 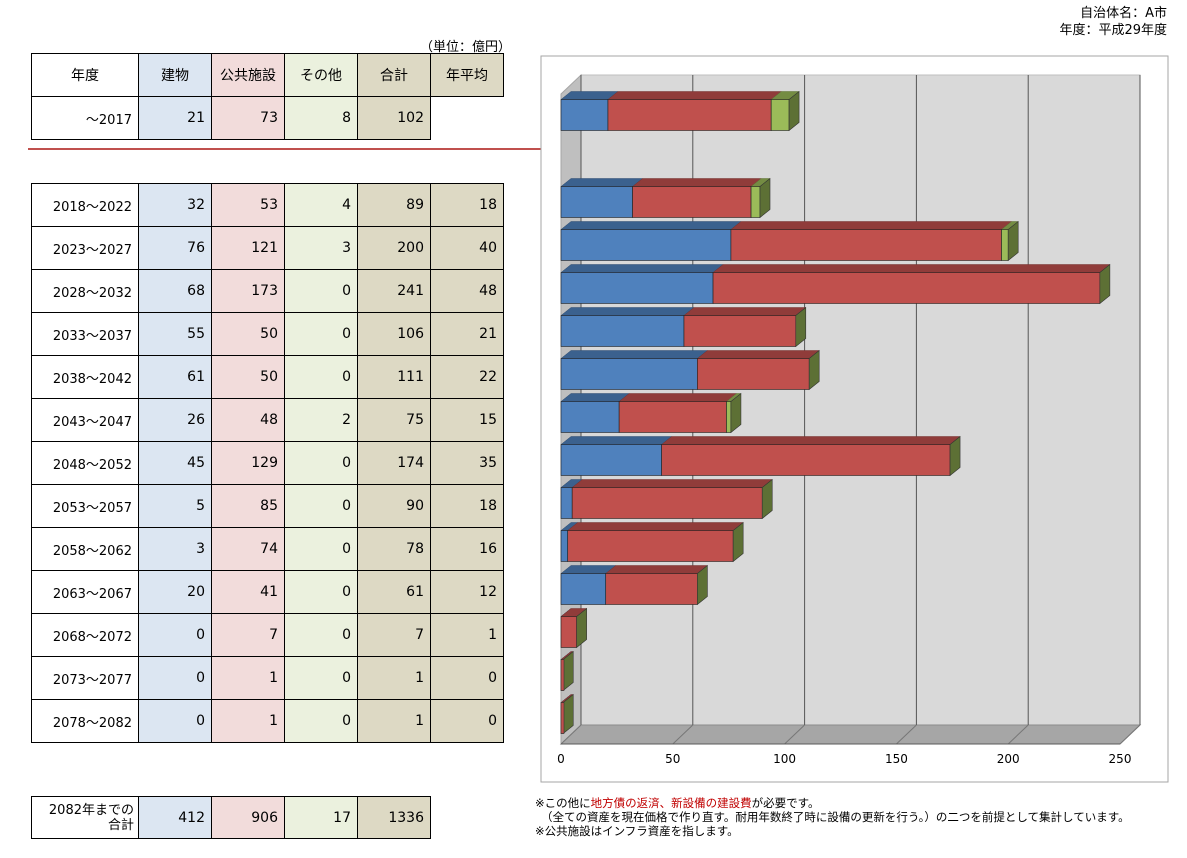 I want to click on cell-other: 2, so click(x=321, y=420).